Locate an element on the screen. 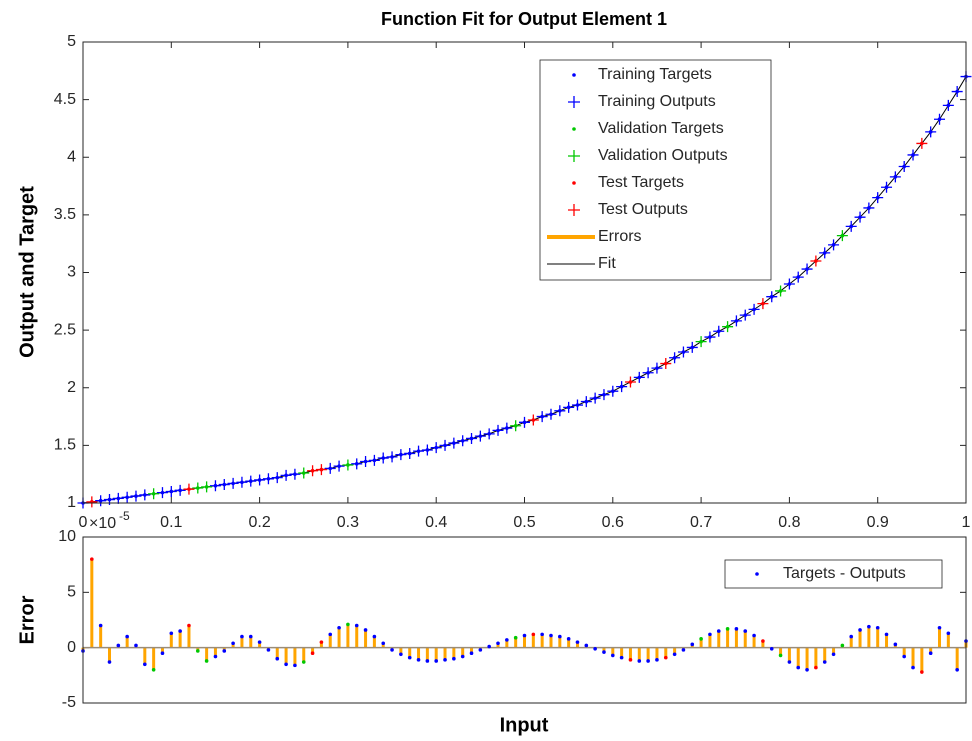  y-tick-label: 4 is located at coordinates (71, 156).